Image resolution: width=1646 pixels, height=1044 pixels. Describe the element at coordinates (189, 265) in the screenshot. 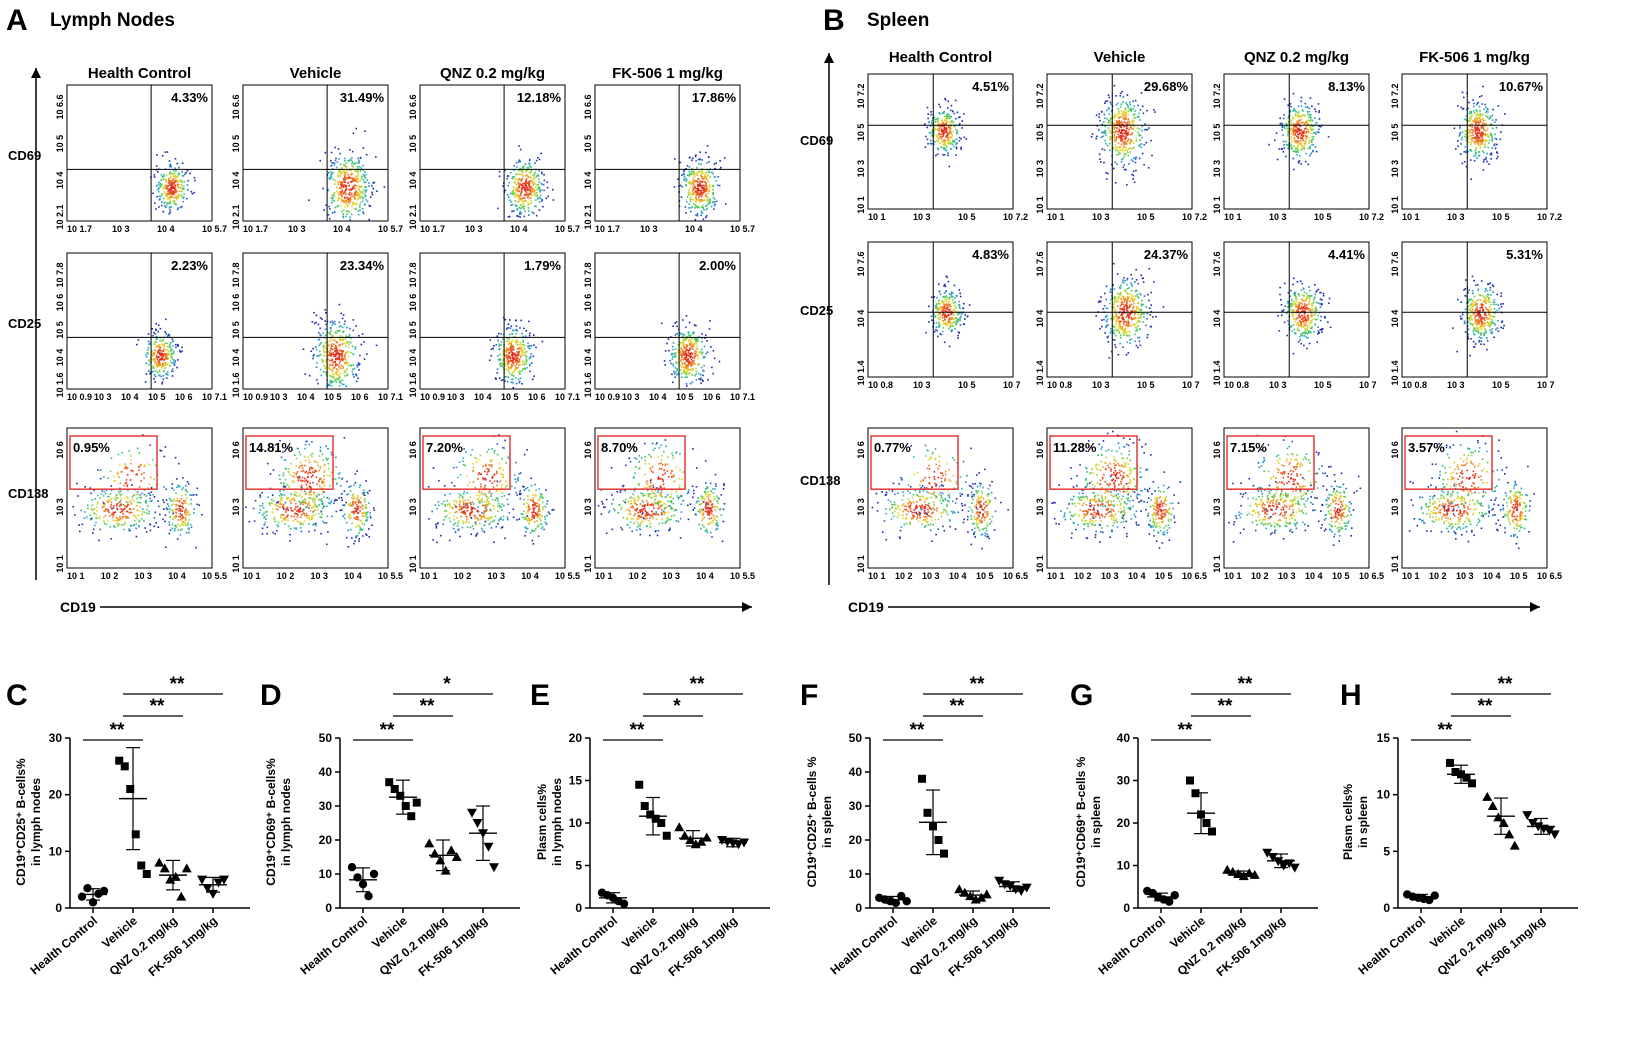

I see `gate-percentage: 2.23%` at that location.